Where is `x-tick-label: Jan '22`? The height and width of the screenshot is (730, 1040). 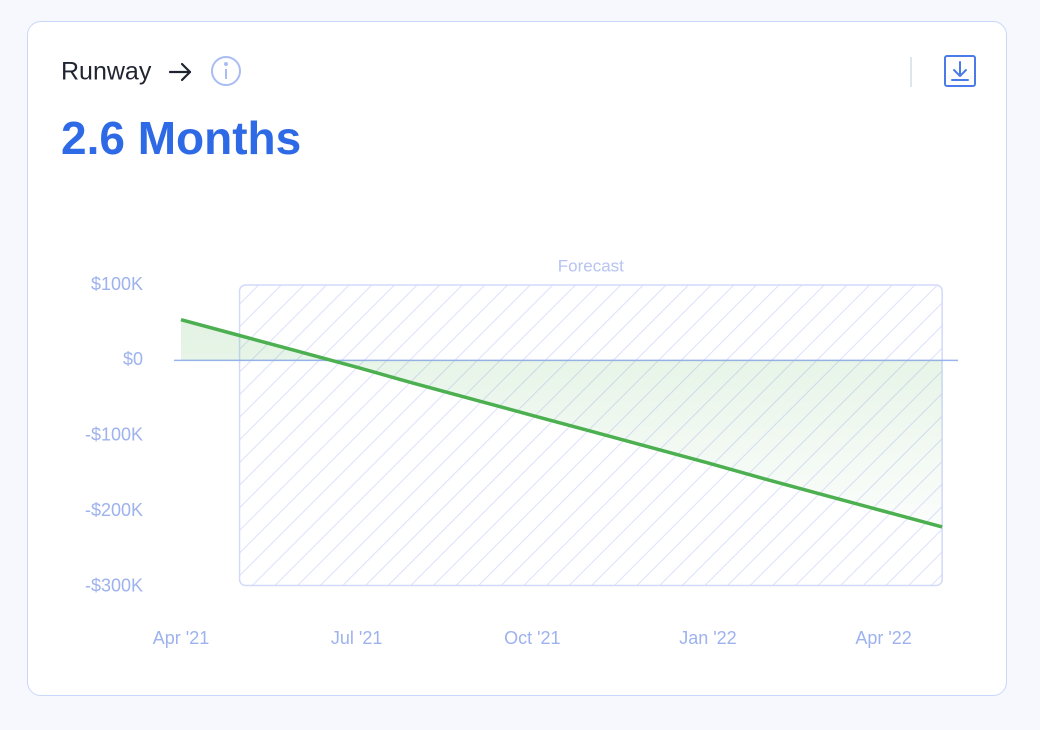 x-tick-label: Jan '22 is located at coordinates (707, 638).